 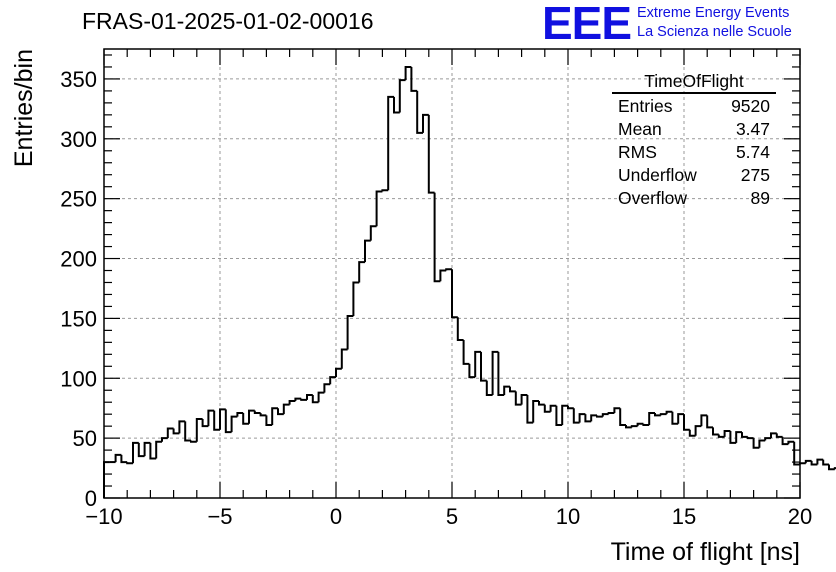 I want to click on y-tick-label: 100, so click(x=78, y=378).